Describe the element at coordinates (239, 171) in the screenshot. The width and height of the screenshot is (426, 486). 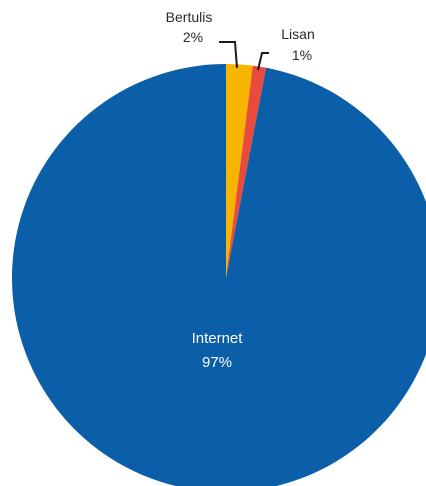
I see `pie-slice-bertulis` at that location.